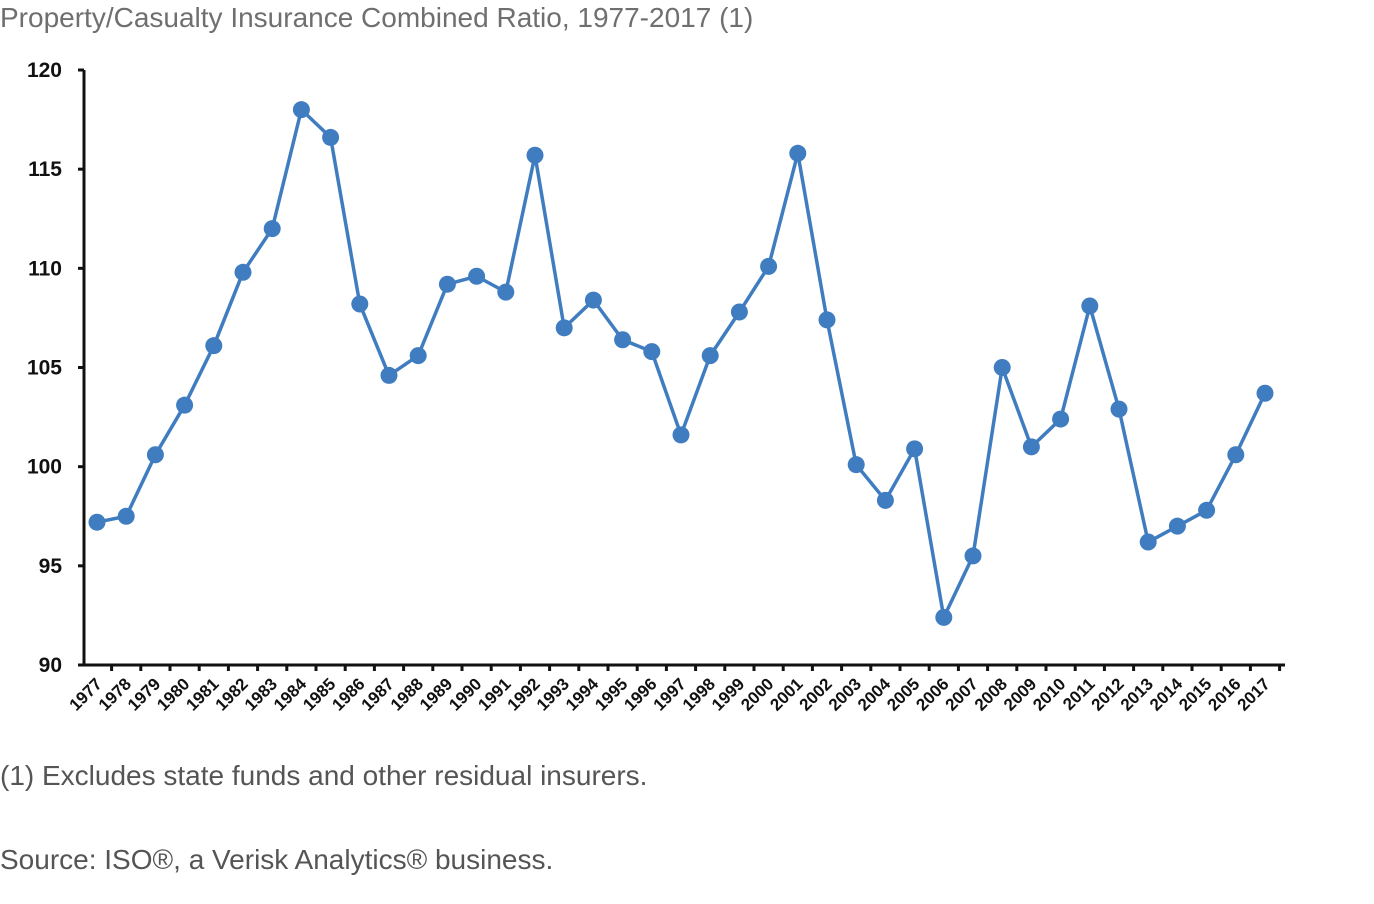 This screenshot has width=1374, height=904. I want to click on x-tick-label: 1982, so click(232, 694).